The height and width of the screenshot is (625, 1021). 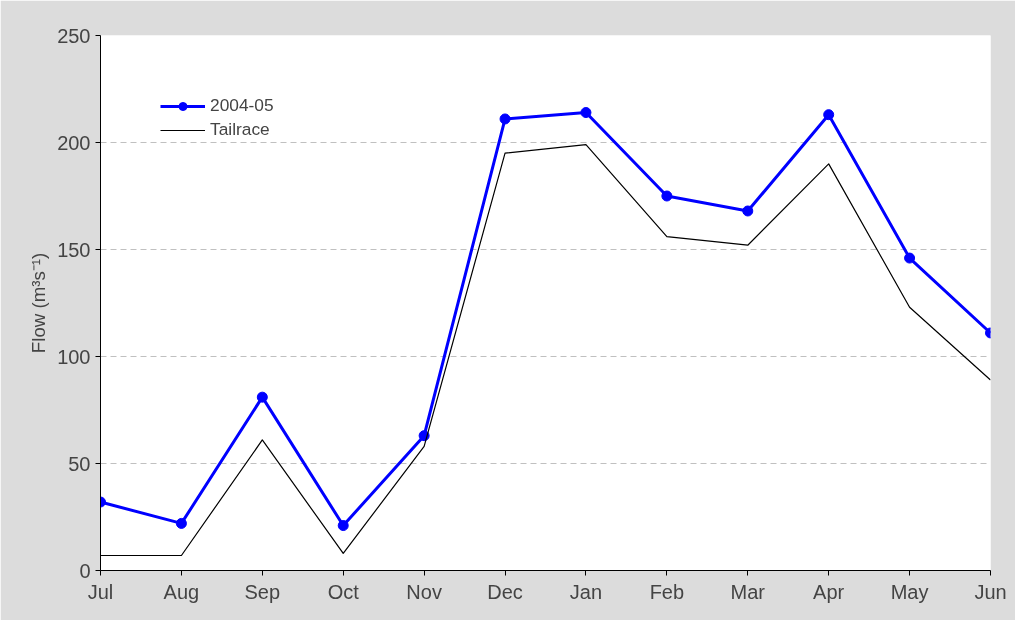 What do you see at coordinates (242, 105) in the screenshot?
I see `legend-label: 2004-05` at bounding box center [242, 105].